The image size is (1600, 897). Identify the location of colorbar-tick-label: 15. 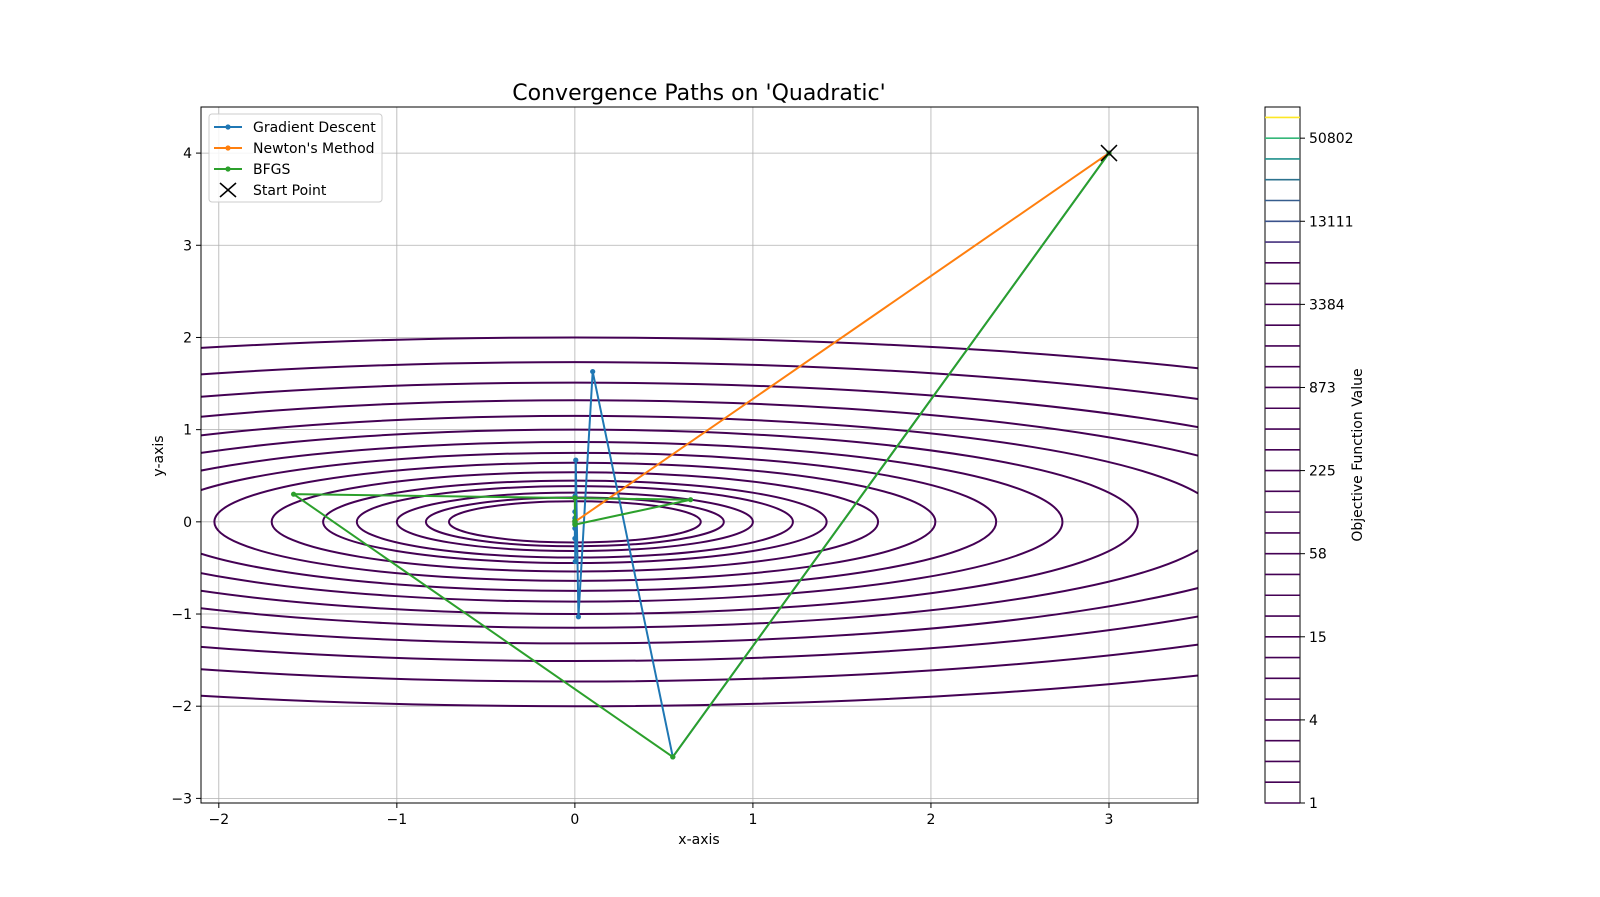
(1318, 638).